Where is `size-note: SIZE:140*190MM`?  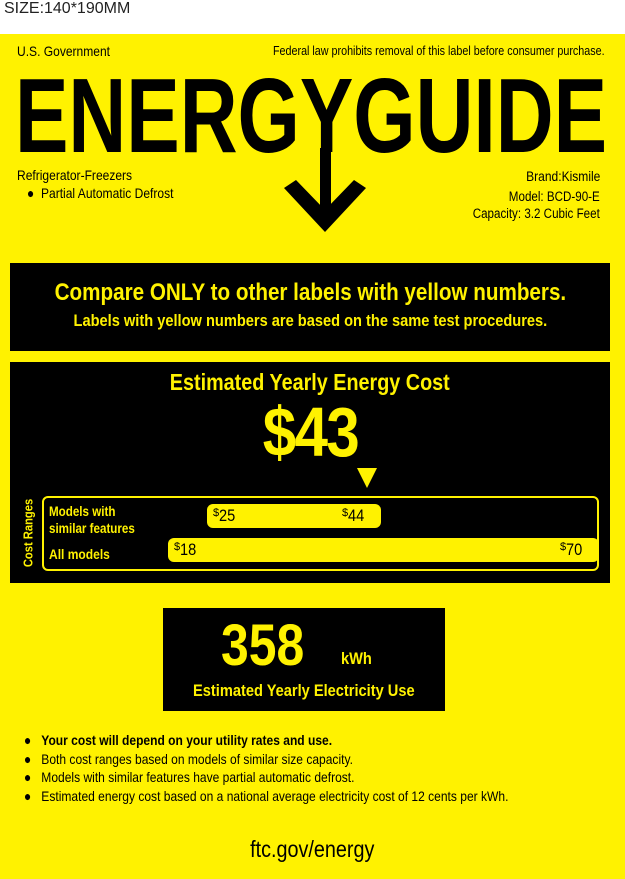 size-note: SIZE:140*190MM is located at coordinates (67, 8).